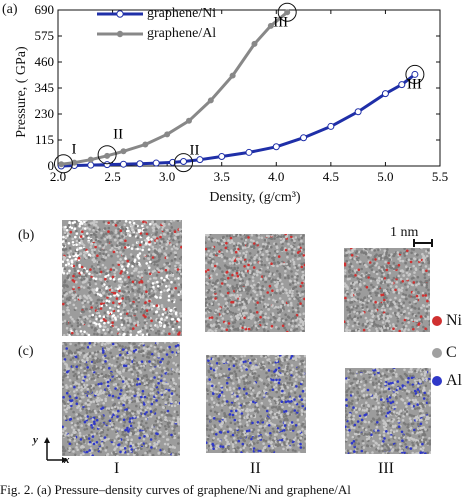 Image resolution: width=474 pixels, height=499 pixels. I want to click on species-al-label: Al, so click(454, 380).